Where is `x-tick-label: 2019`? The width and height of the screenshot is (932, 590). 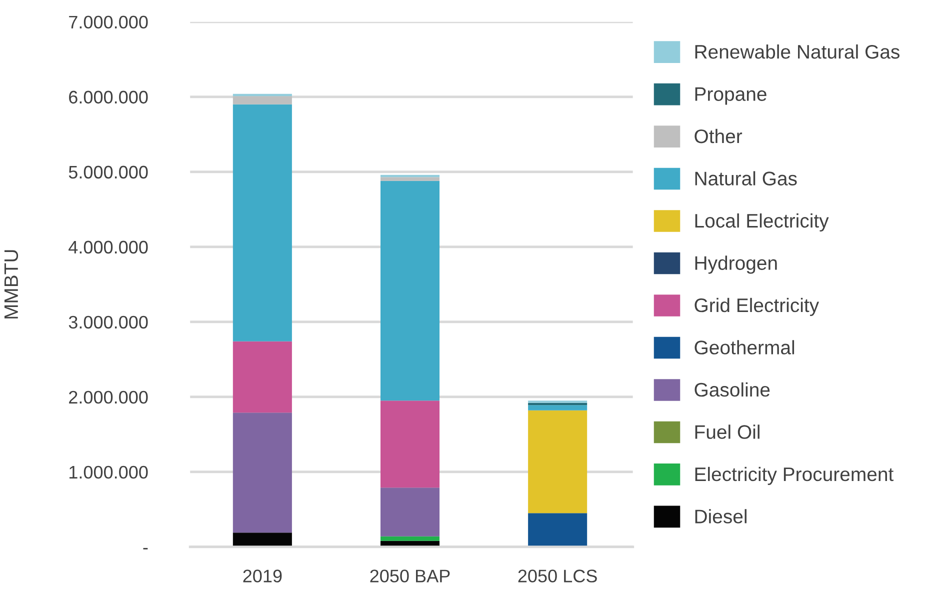 x-tick-label: 2019 is located at coordinates (262, 576).